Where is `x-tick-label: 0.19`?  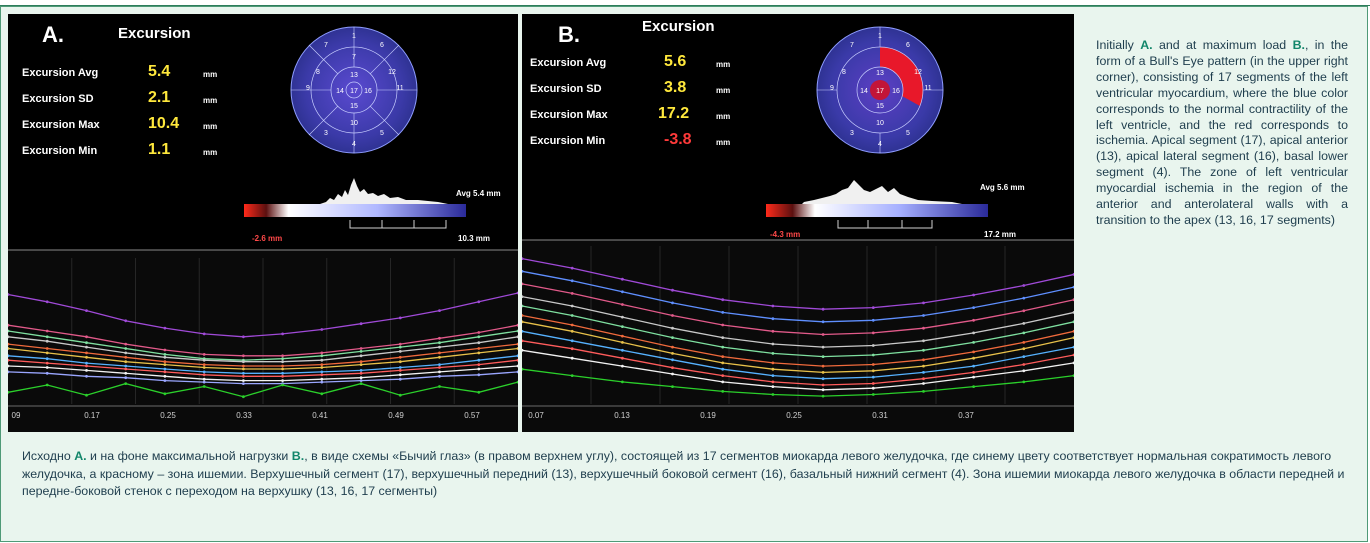 x-tick-label: 0.19 is located at coordinates (708, 415).